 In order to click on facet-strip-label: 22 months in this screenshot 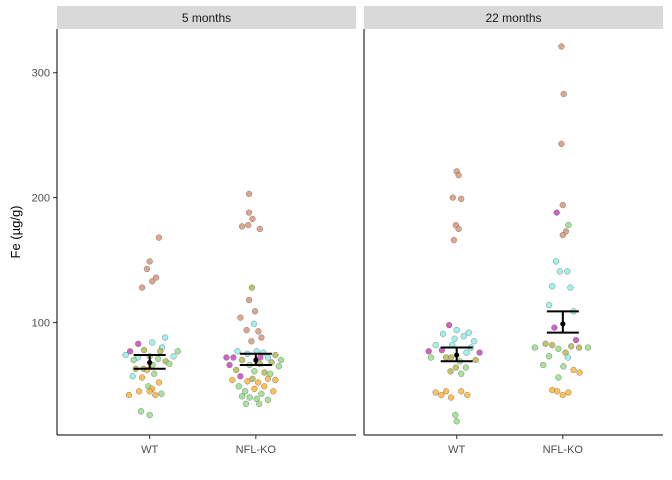, I will do `click(513, 18)`.